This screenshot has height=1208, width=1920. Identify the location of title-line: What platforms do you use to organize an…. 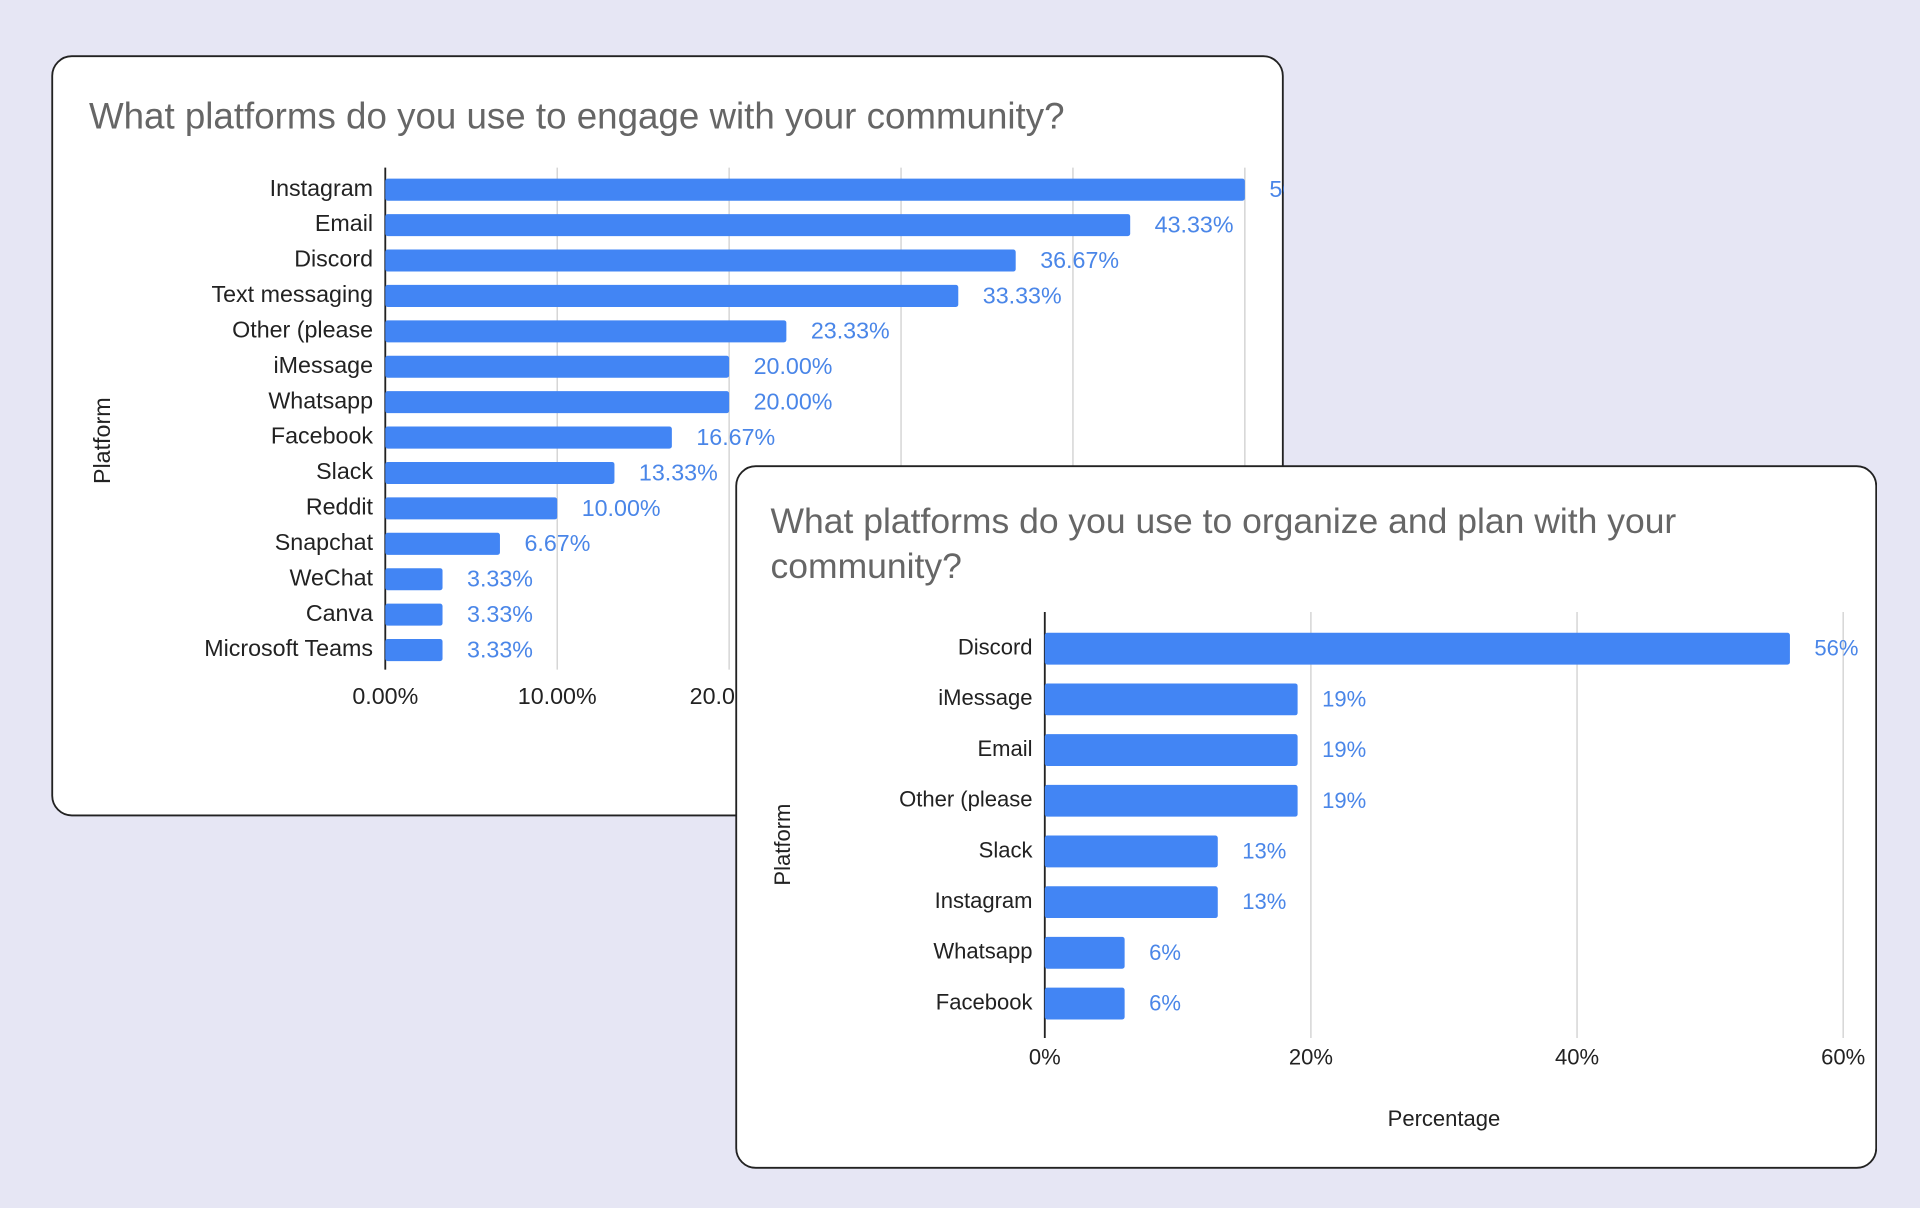
(1223, 521).